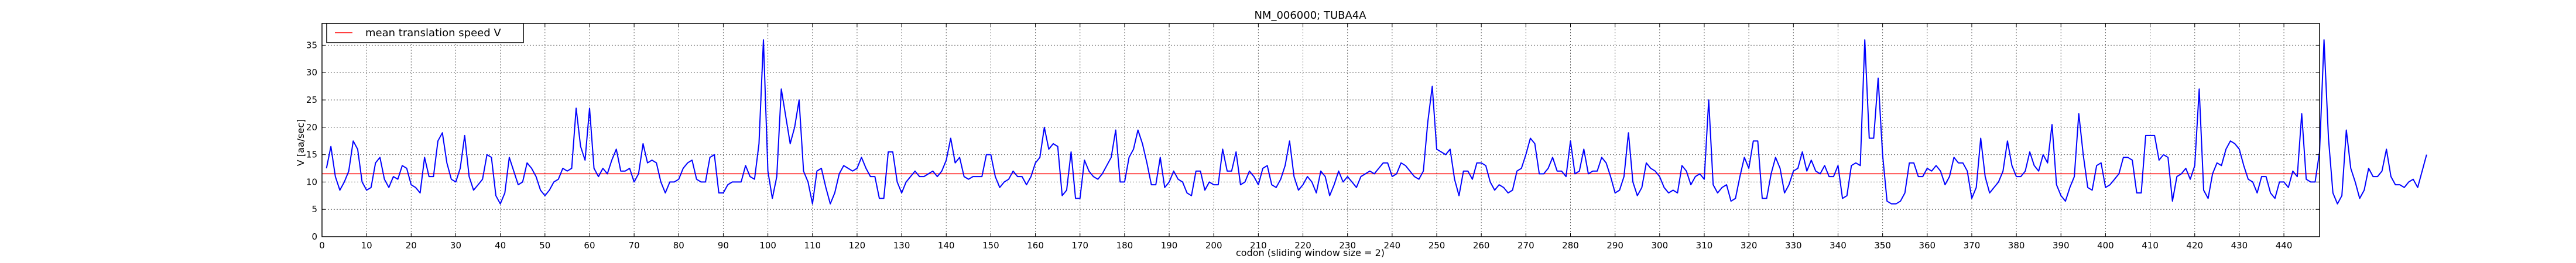  What do you see at coordinates (1302, 245) in the screenshot?
I see `x-tick-label: 220` at bounding box center [1302, 245].